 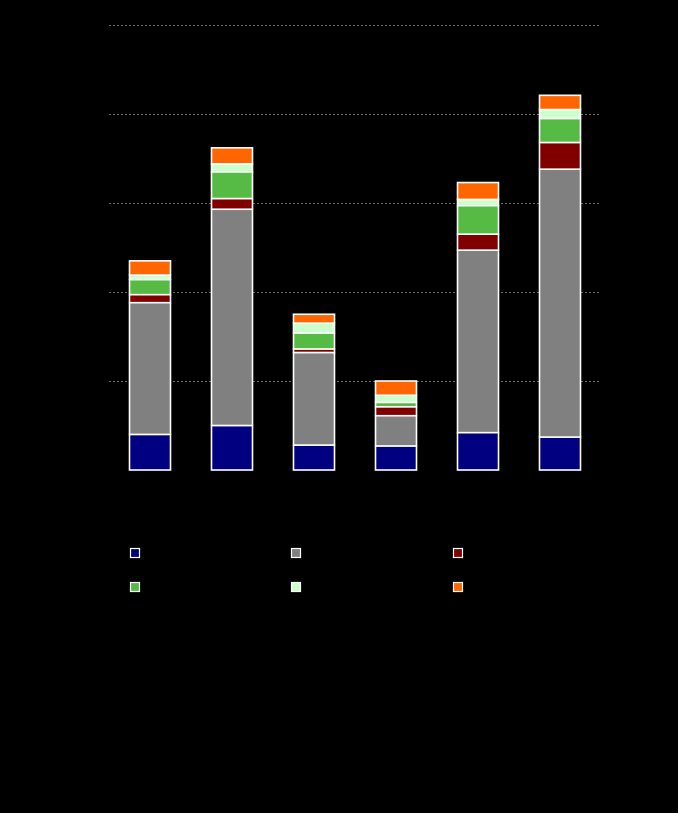 I want to click on bar-segment-series5-cat2, so click(x=232, y=168).